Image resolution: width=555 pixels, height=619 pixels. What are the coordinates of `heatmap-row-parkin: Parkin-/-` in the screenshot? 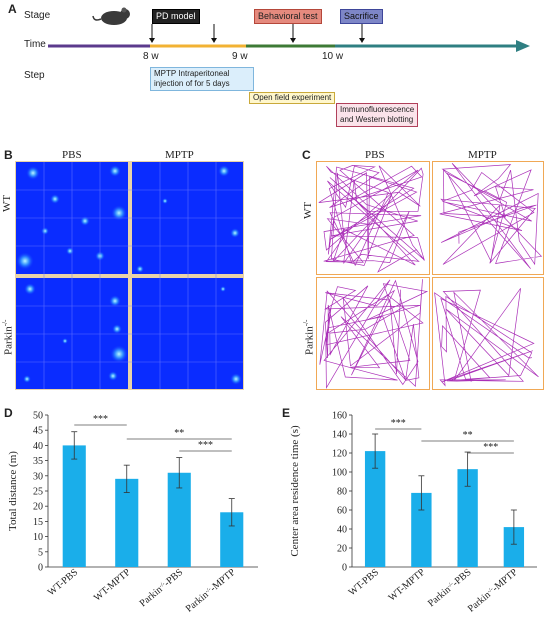 It's located at (8, 337).